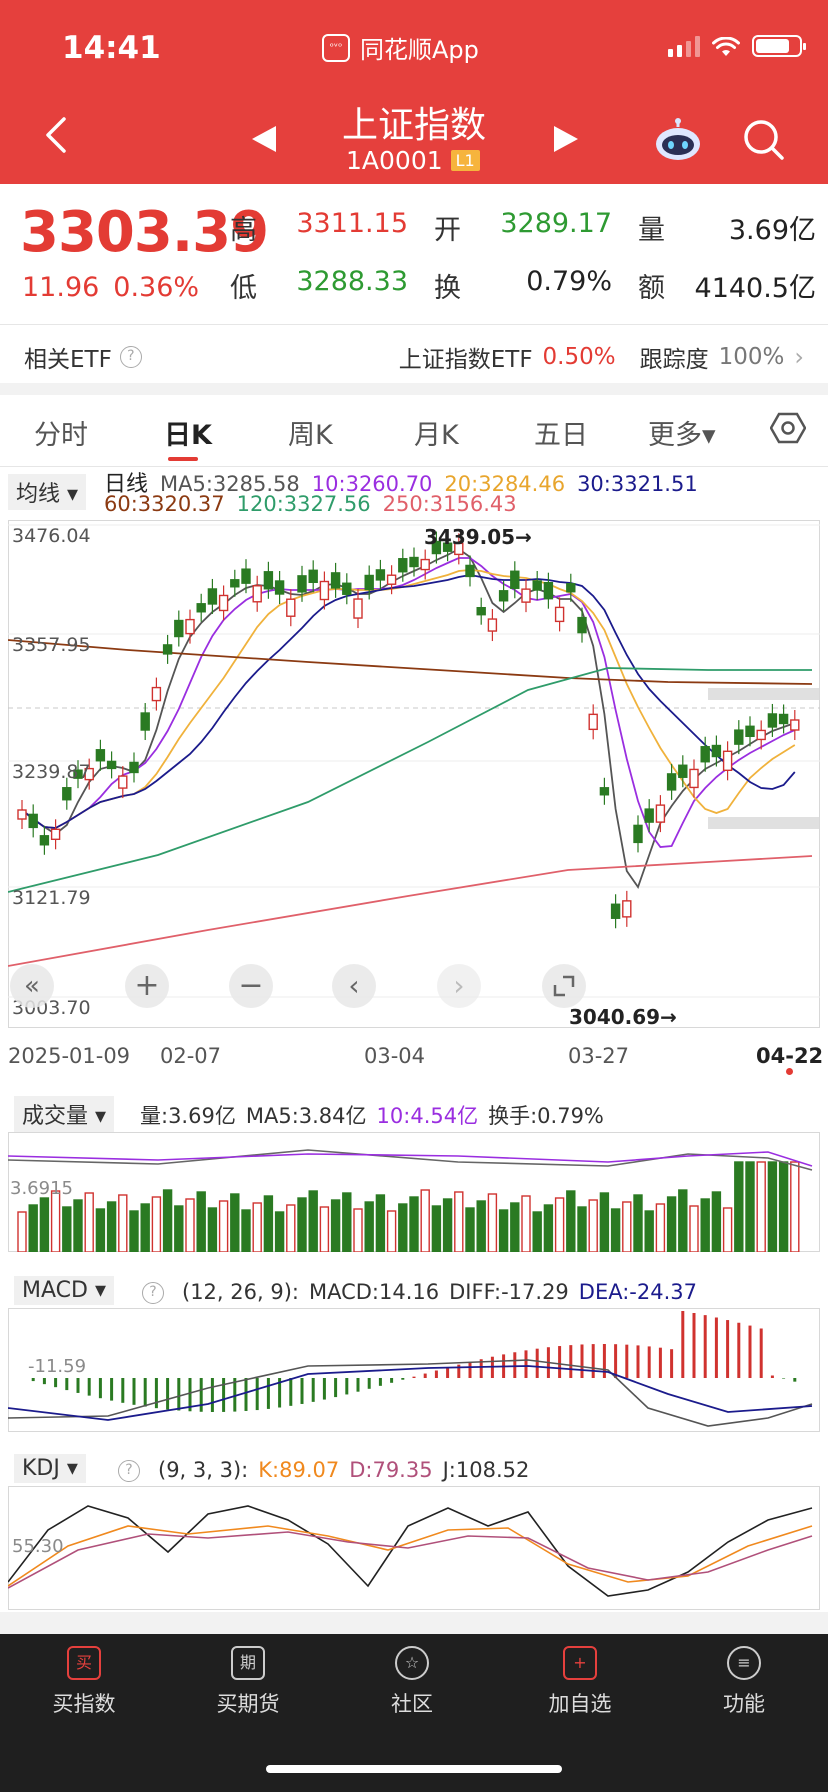 The image size is (828, 1792). What do you see at coordinates (505, 484) in the screenshot?
I see `ma20-value: 20:3284.46` at bounding box center [505, 484].